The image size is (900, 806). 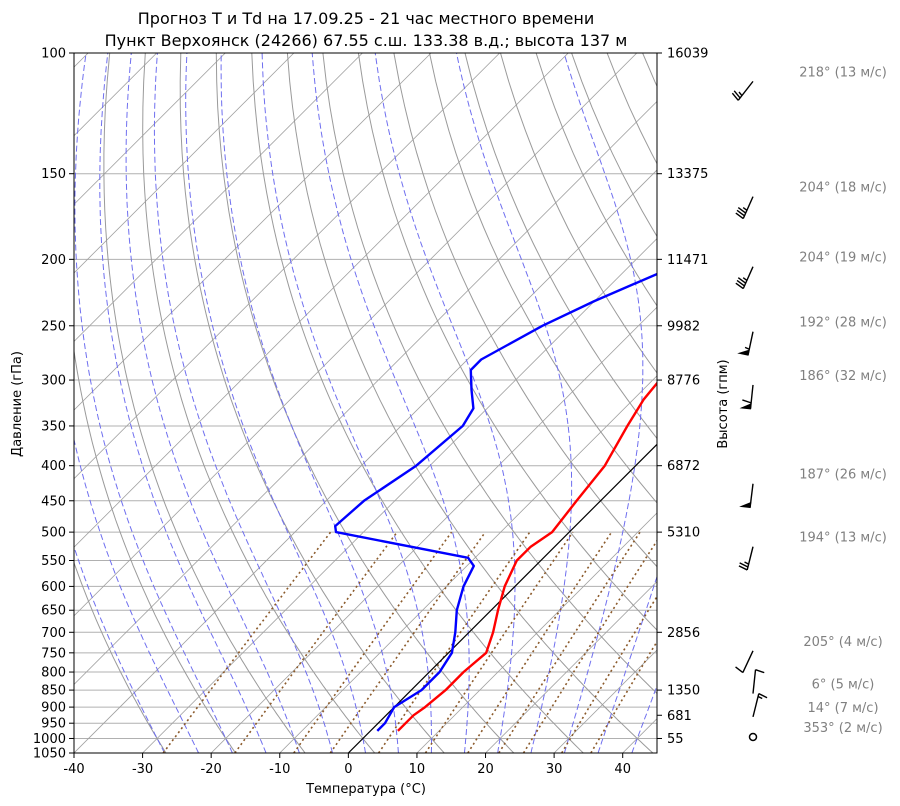 What do you see at coordinates (417, 769) in the screenshot?
I see `x-tick-label: 10` at bounding box center [417, 769].